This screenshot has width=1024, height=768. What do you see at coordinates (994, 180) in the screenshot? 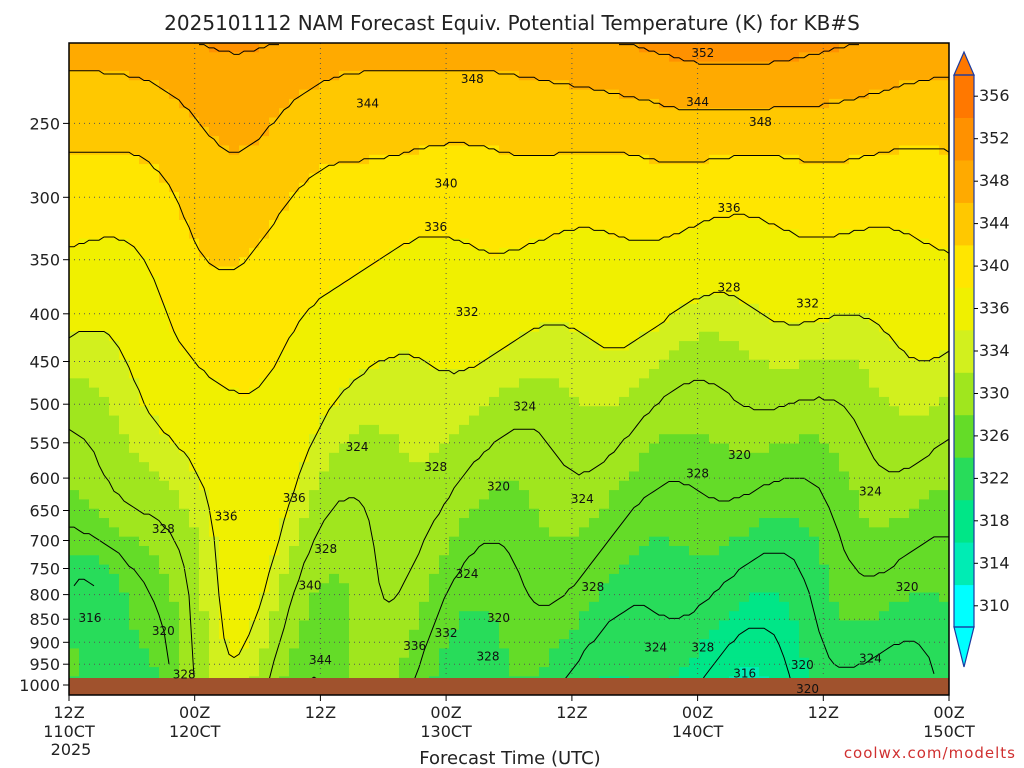
I see `colorbar-label: 348` at bounding box center [994, 180].